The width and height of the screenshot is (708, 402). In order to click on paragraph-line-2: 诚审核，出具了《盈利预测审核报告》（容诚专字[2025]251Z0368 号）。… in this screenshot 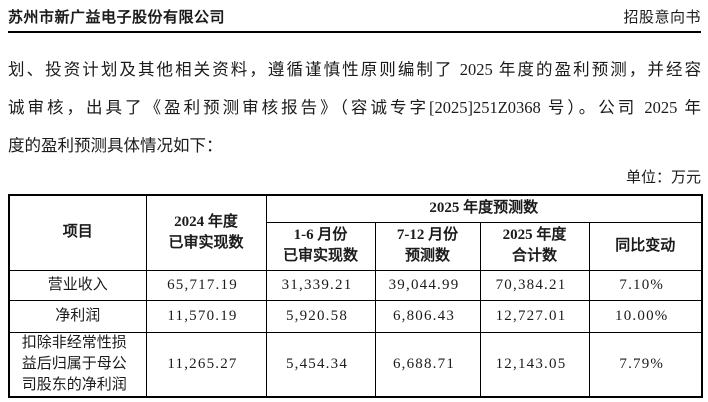, I will do `click(354, 107)`.